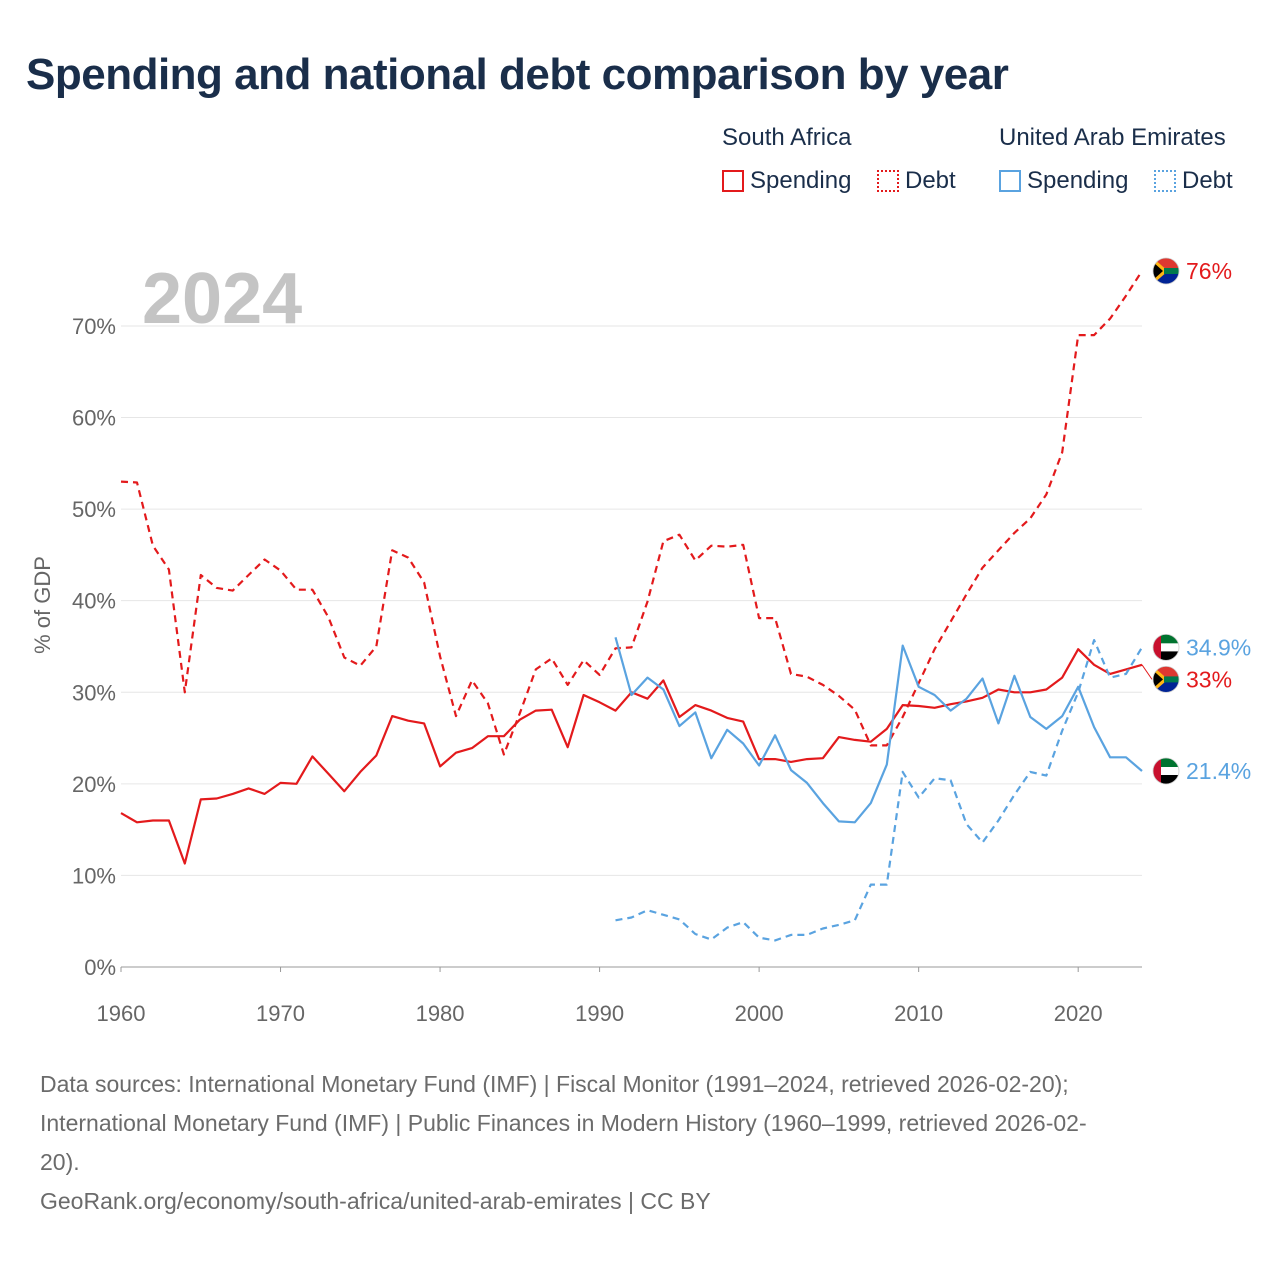 The height and width of the screenshot is (1280, 1280). Describe the element at coordinates (94, 875) in the screenshot. I see `y-tick-label: 10%` at that location.